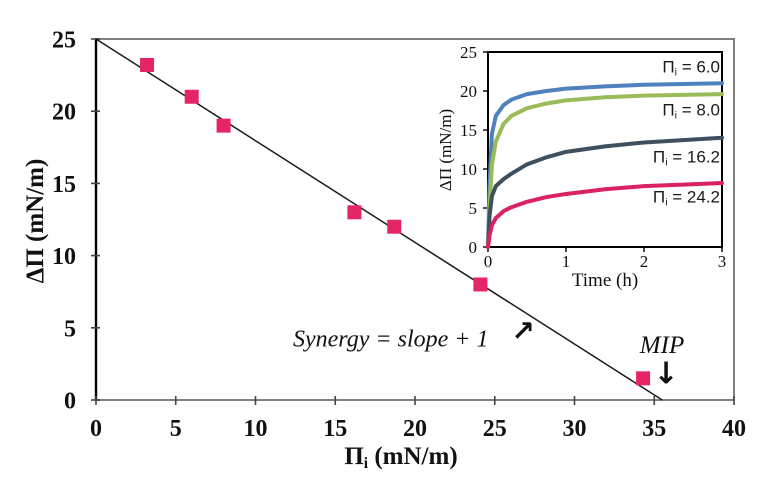  What do you see at coordinates (354, 456) in the screenshot?
I see `main-x-axis-title-symbol: Π` at bounding box center [354, 456].